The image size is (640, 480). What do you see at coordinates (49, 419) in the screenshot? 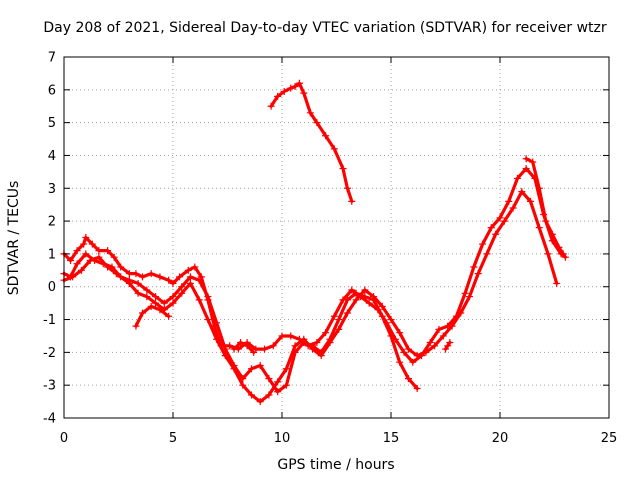
I see `y-tick-label: -4` at bounding box center [49, 419].